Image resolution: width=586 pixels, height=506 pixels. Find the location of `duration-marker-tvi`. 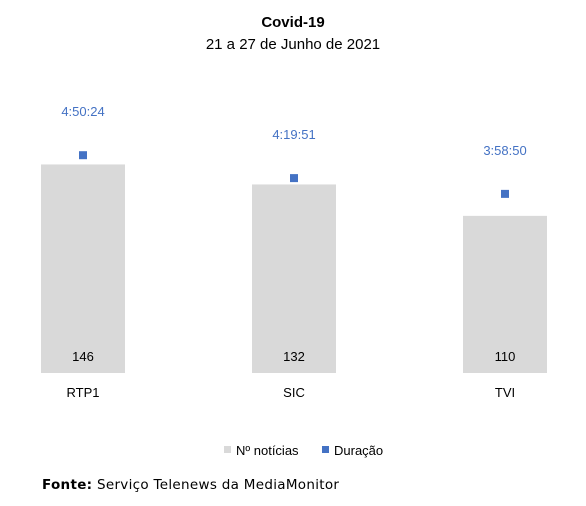

duration-marker-tvi is located at coordinates (505, 193).